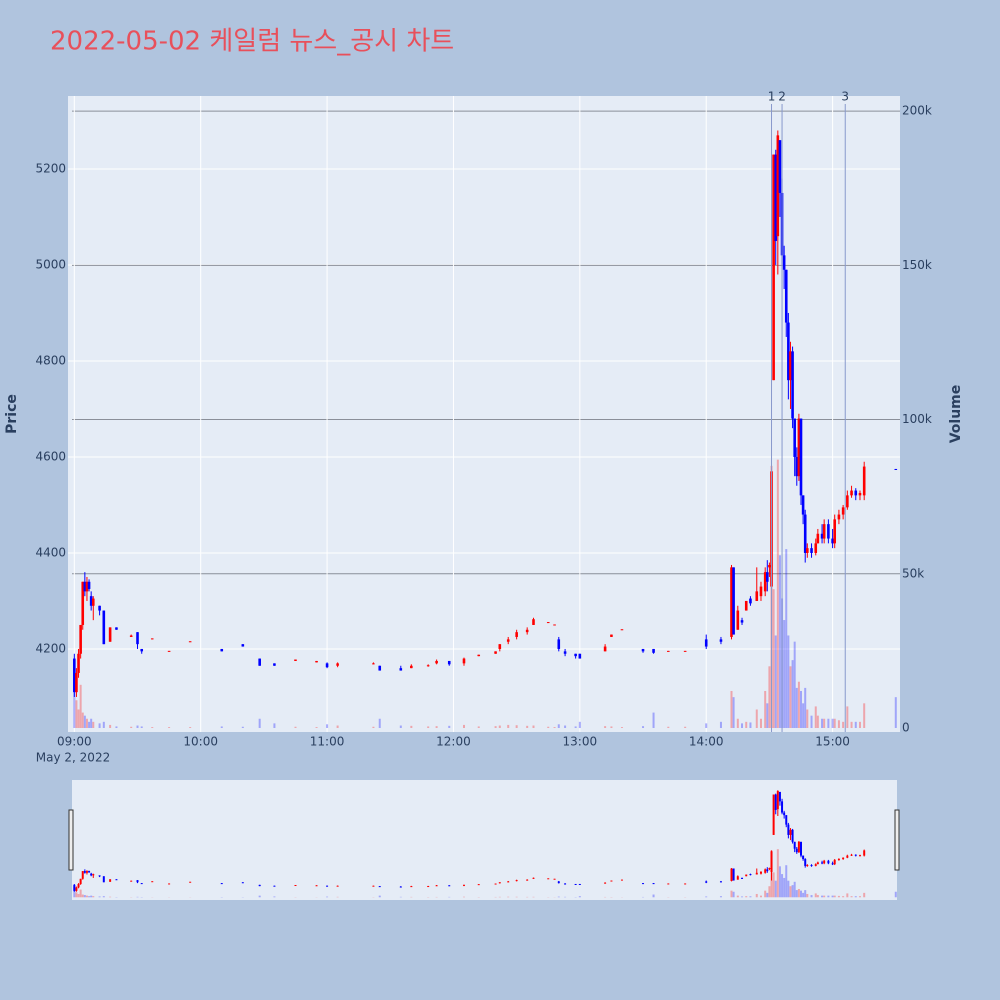  What do you see at coordinates (50, 264) in the screenshot?
I see `y-tick-label: 5000` at bounding box center [50, 264].